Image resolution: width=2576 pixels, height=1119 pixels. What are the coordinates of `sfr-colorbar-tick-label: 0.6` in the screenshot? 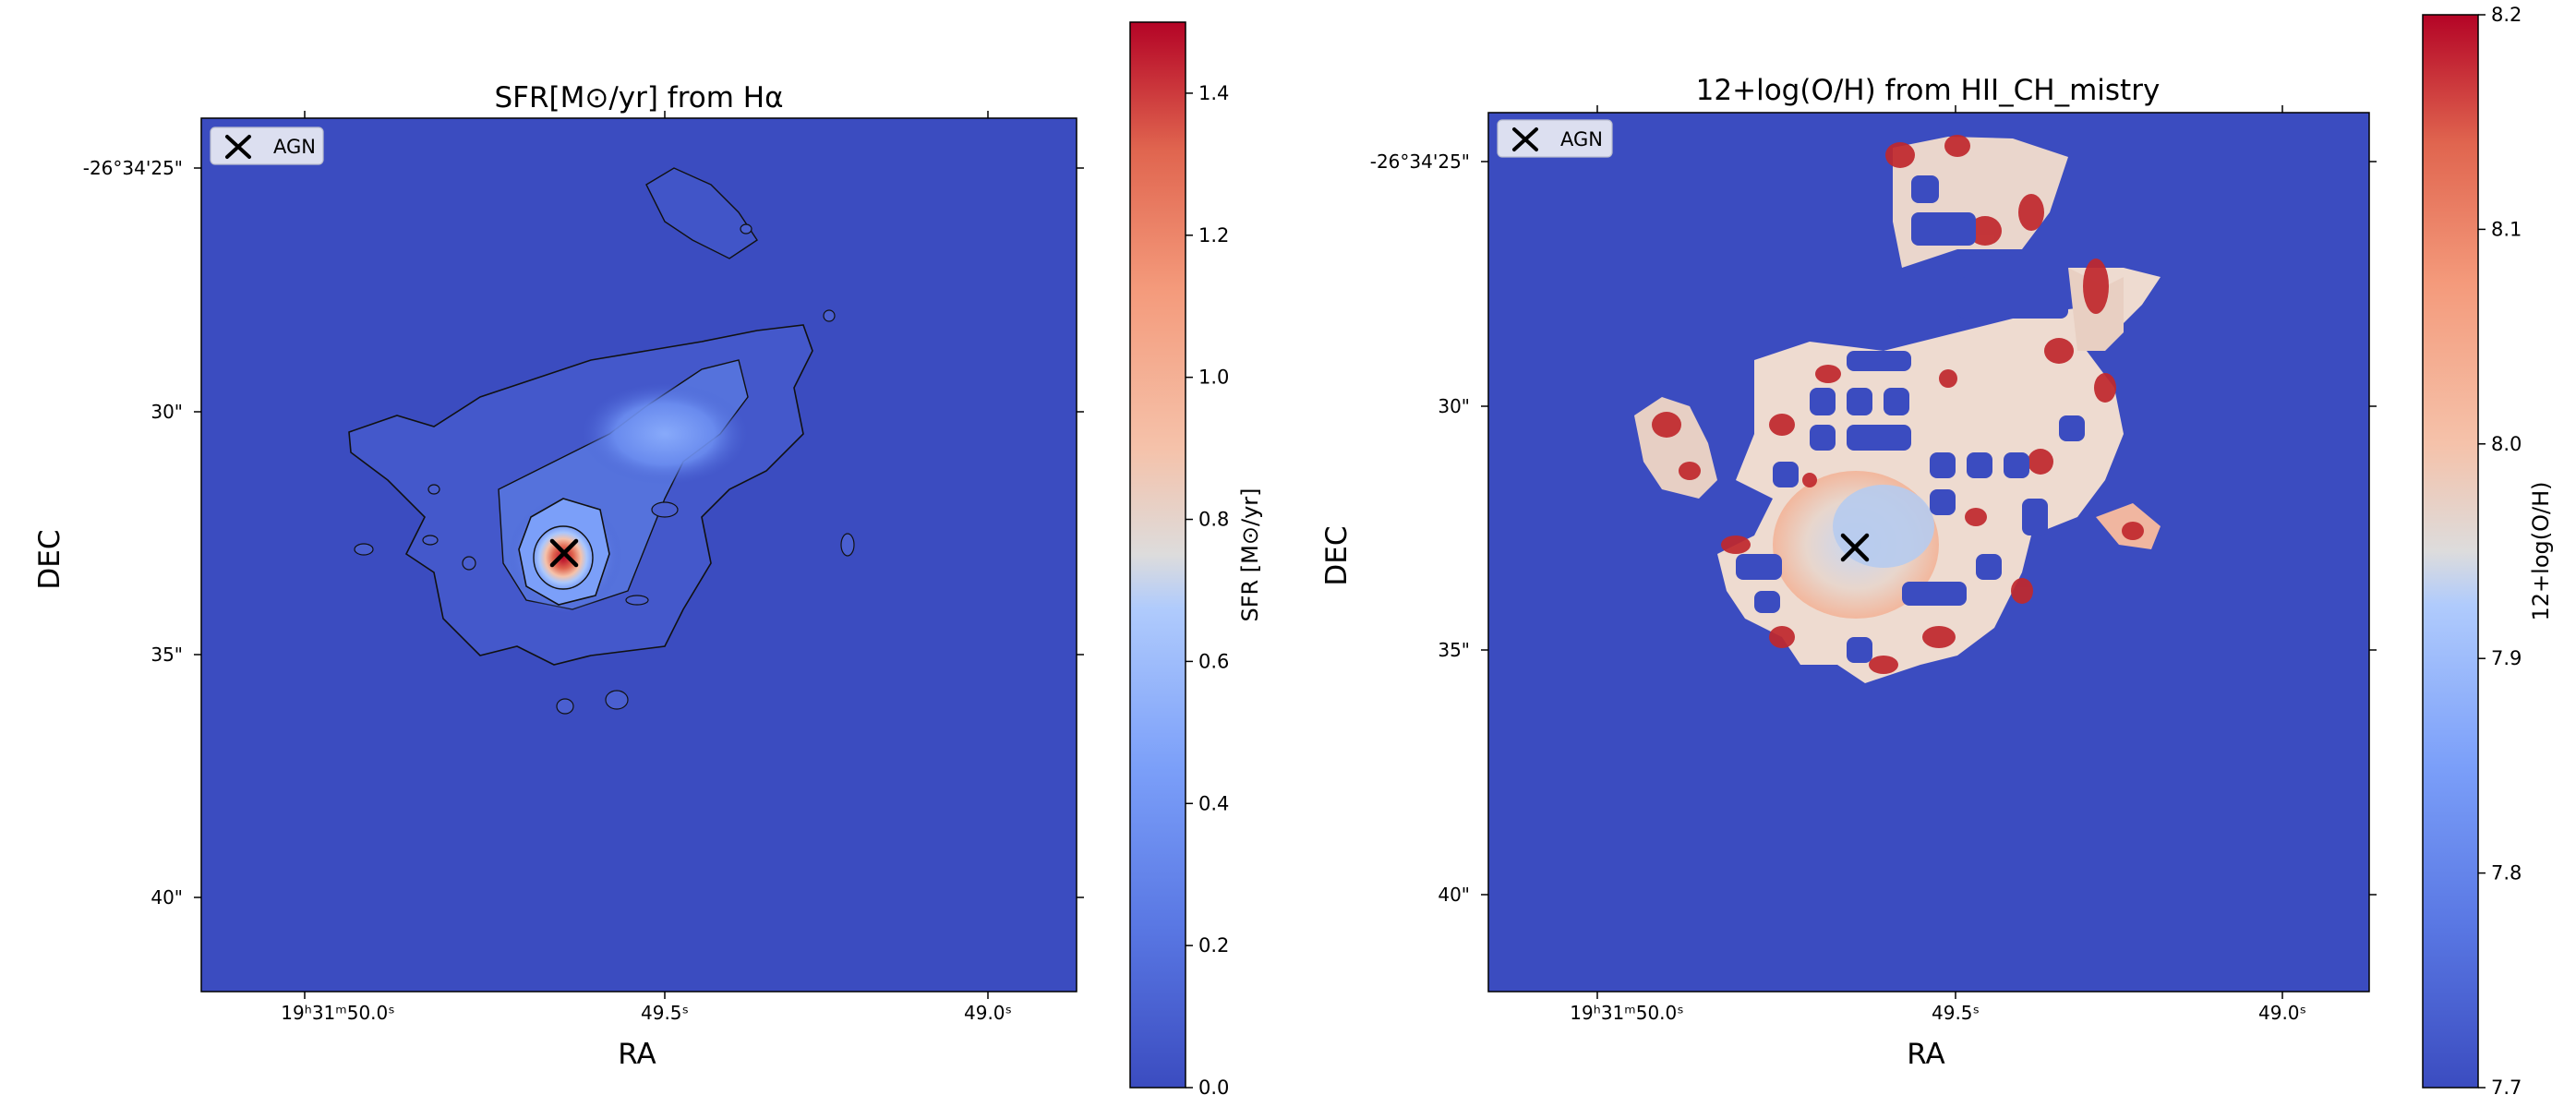 It's located at (1213, 661).